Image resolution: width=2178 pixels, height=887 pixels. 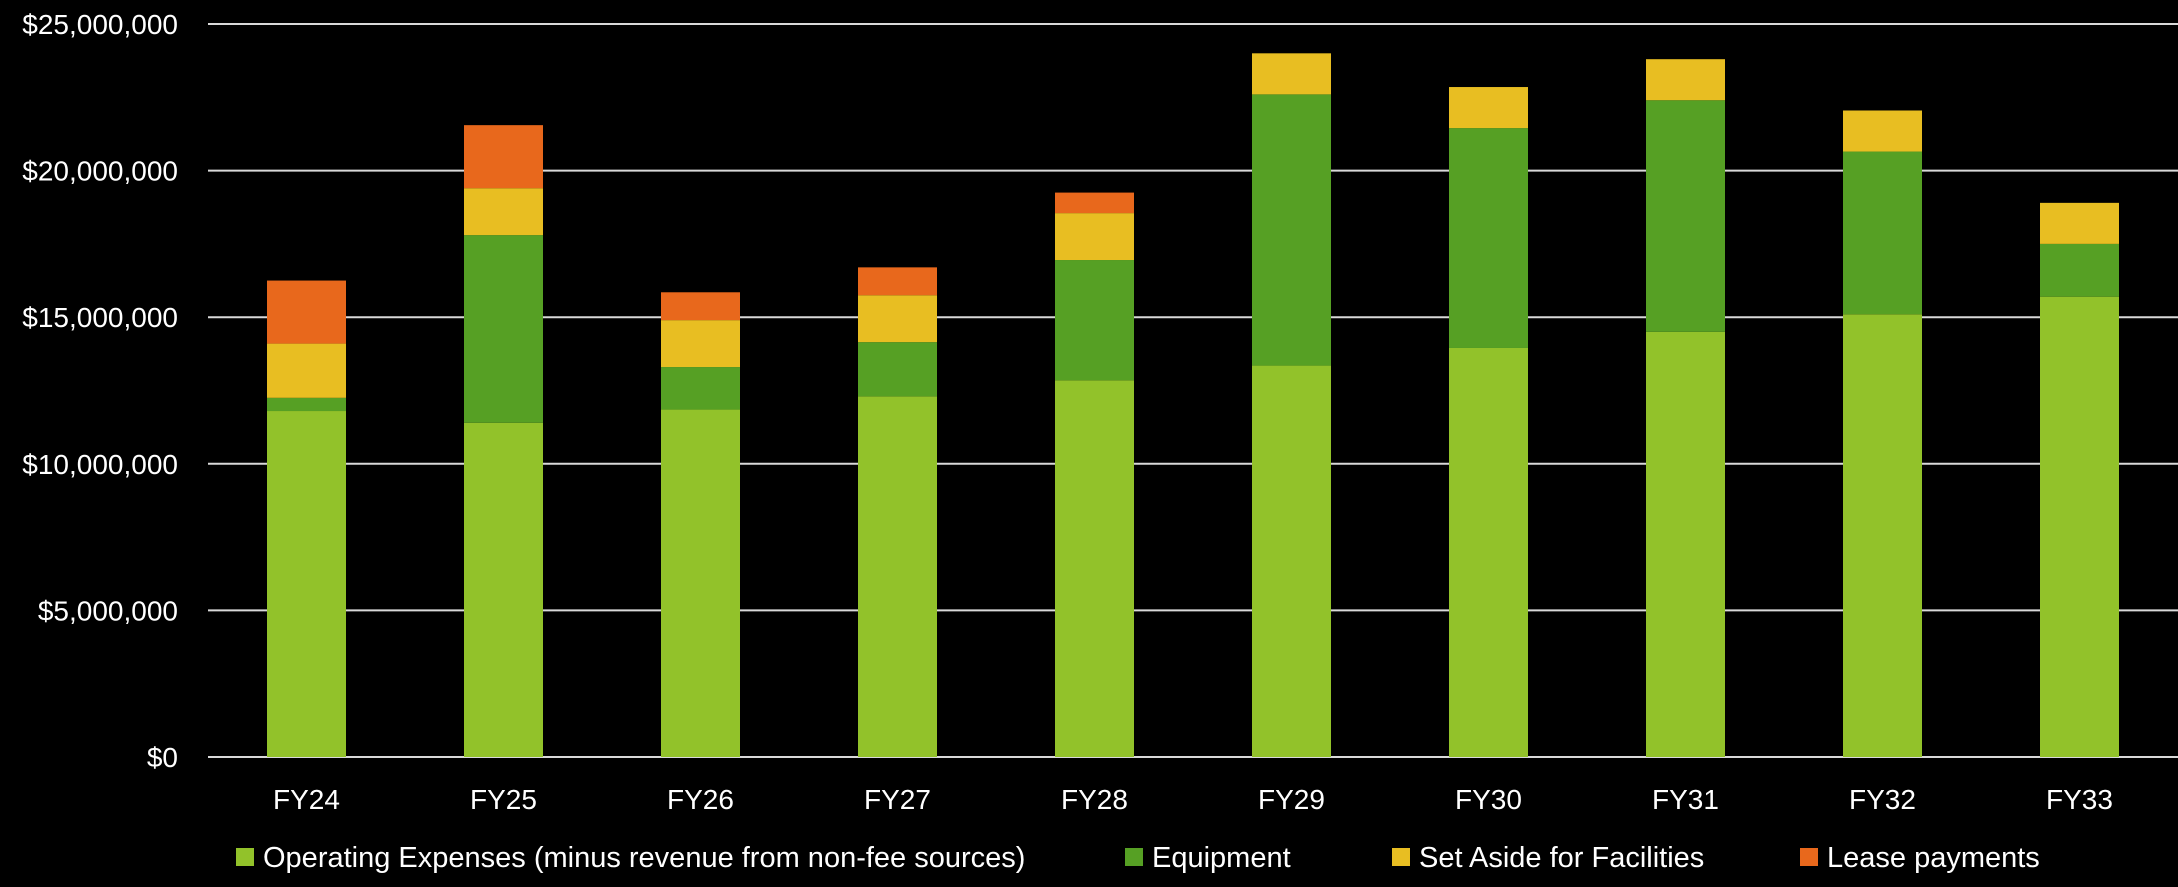 What do you see at coordinates (897, 799) in the screenshot?
I see `x-tick-label: FY27` at bounding box center [897, 799].